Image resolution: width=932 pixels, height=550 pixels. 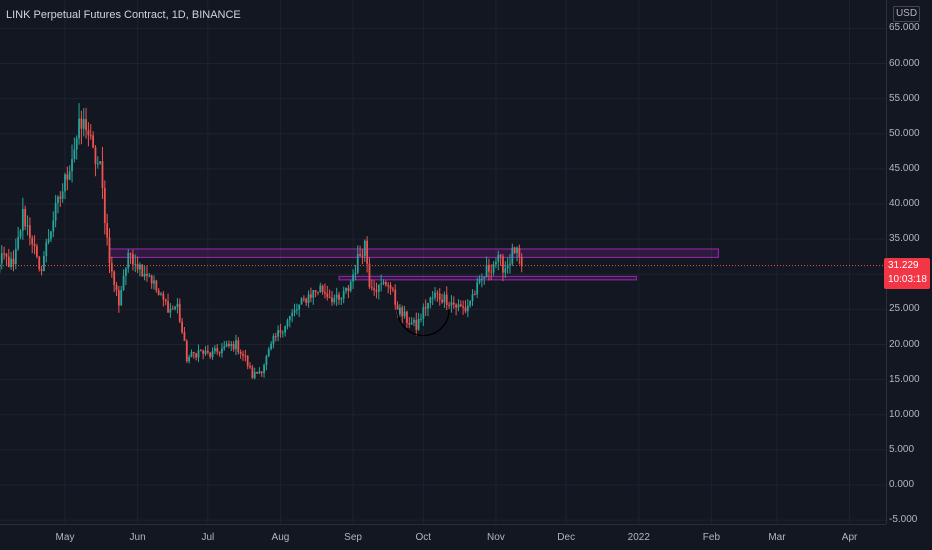 I want to click on time-tick-label: Mar, so click(x=777, y=537).